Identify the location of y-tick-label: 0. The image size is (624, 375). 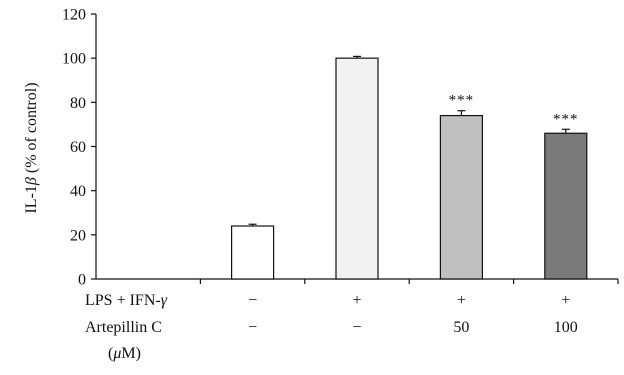
(82, 280).